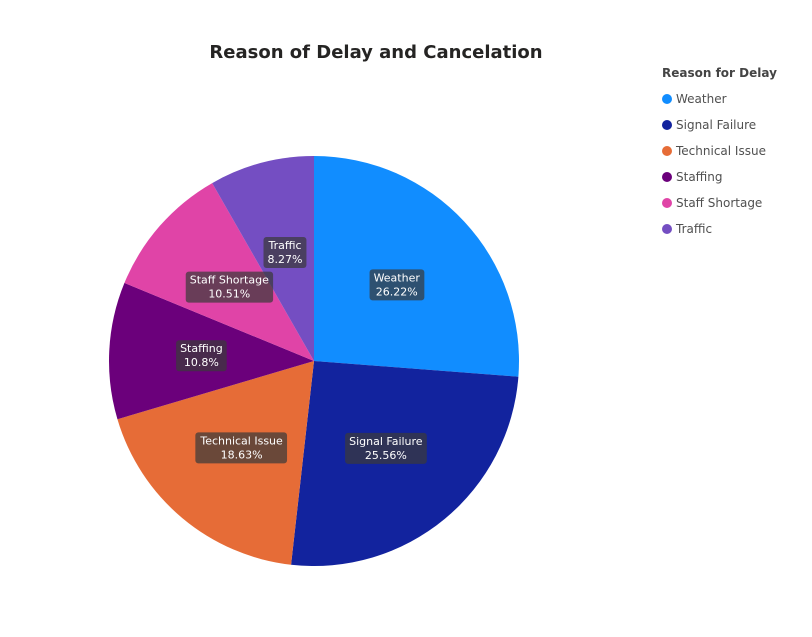 This screenshot has width=812, height=637. I want to click on legend-label: Weather, so click(701, 99).